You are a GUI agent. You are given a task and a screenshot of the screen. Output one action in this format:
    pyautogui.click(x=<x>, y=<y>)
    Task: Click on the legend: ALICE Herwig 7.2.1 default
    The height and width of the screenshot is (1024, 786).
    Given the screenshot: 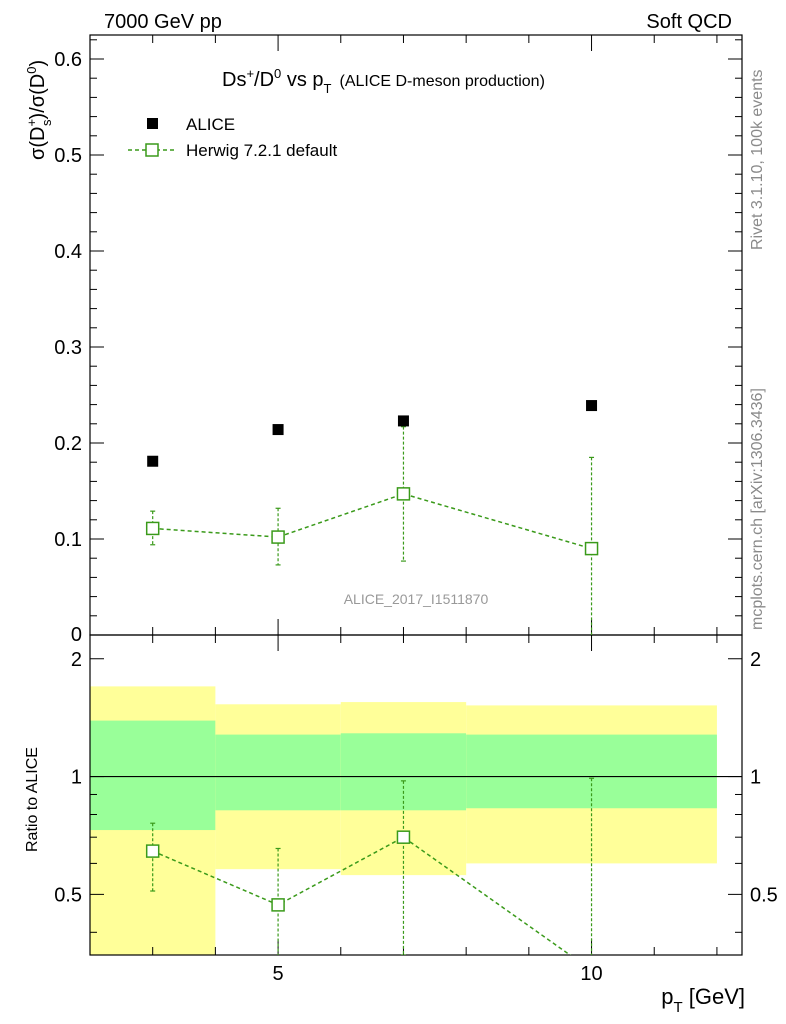 What is the action you would take?
    pyautogui.click(x=232, y=137)
    